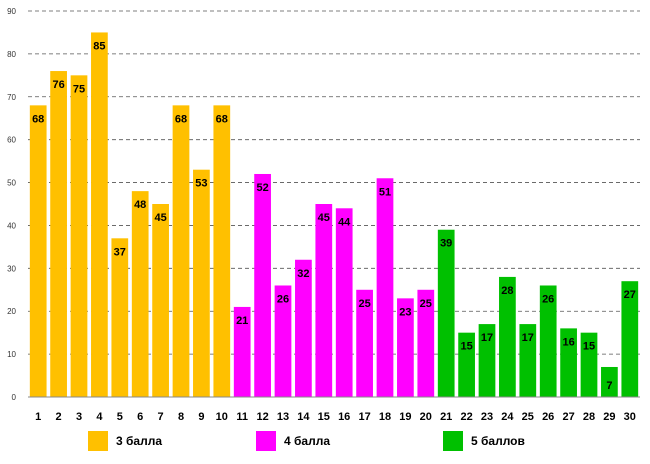 Image resolution: width=650 pixels, height=464 pixels. What do you see at coordinates (303, 417) in the screenshot?
I see `x-tick-label: 14` at bounding box center [303, 417].